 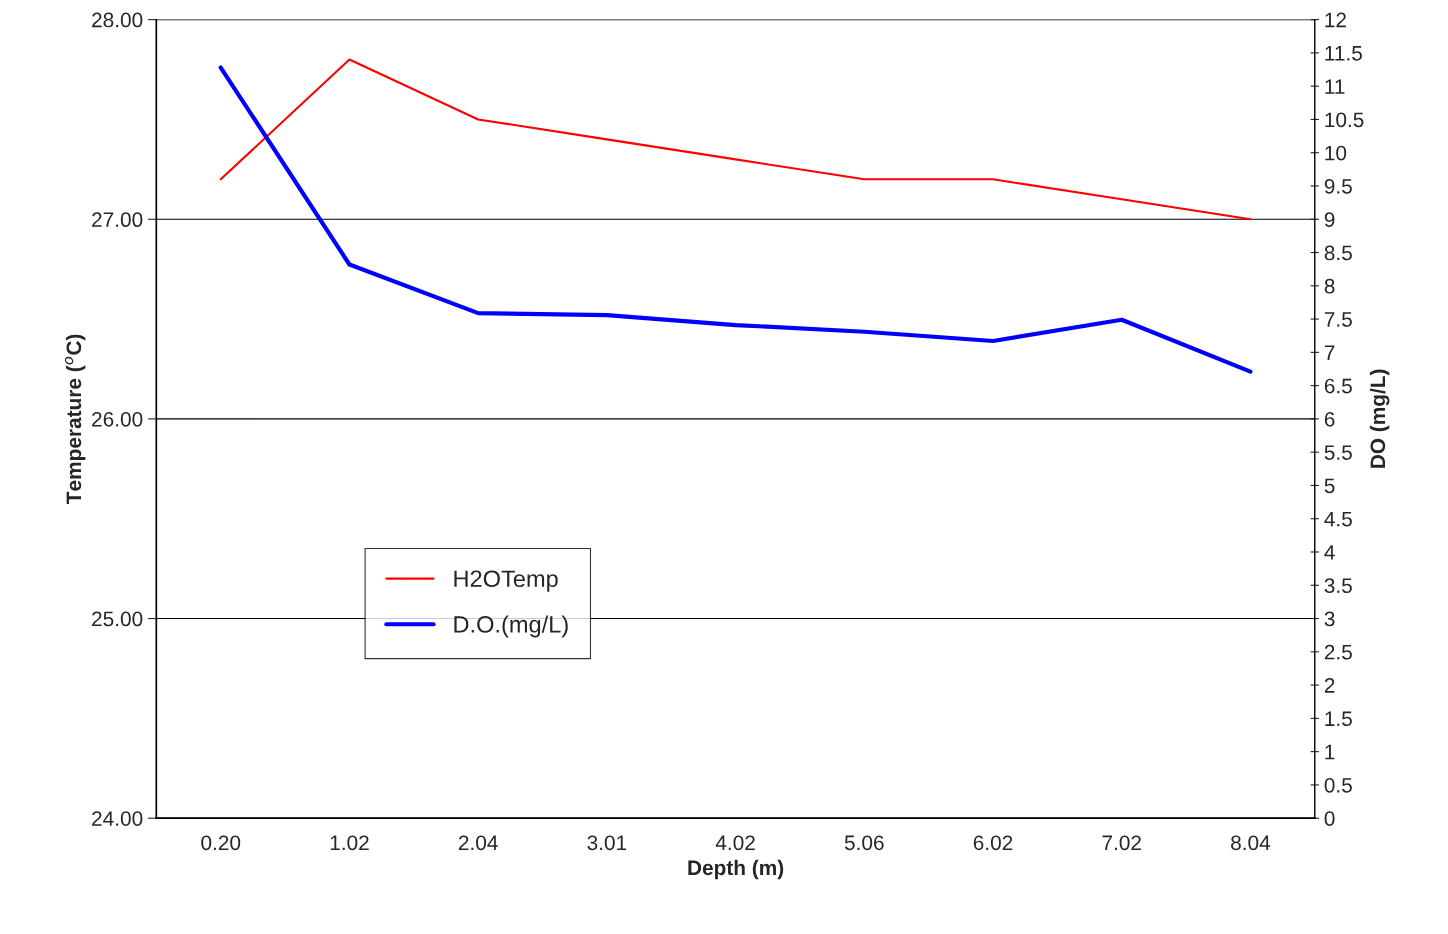 I want to click on x-tick-label: 0.20, so click(x=221, y=843).